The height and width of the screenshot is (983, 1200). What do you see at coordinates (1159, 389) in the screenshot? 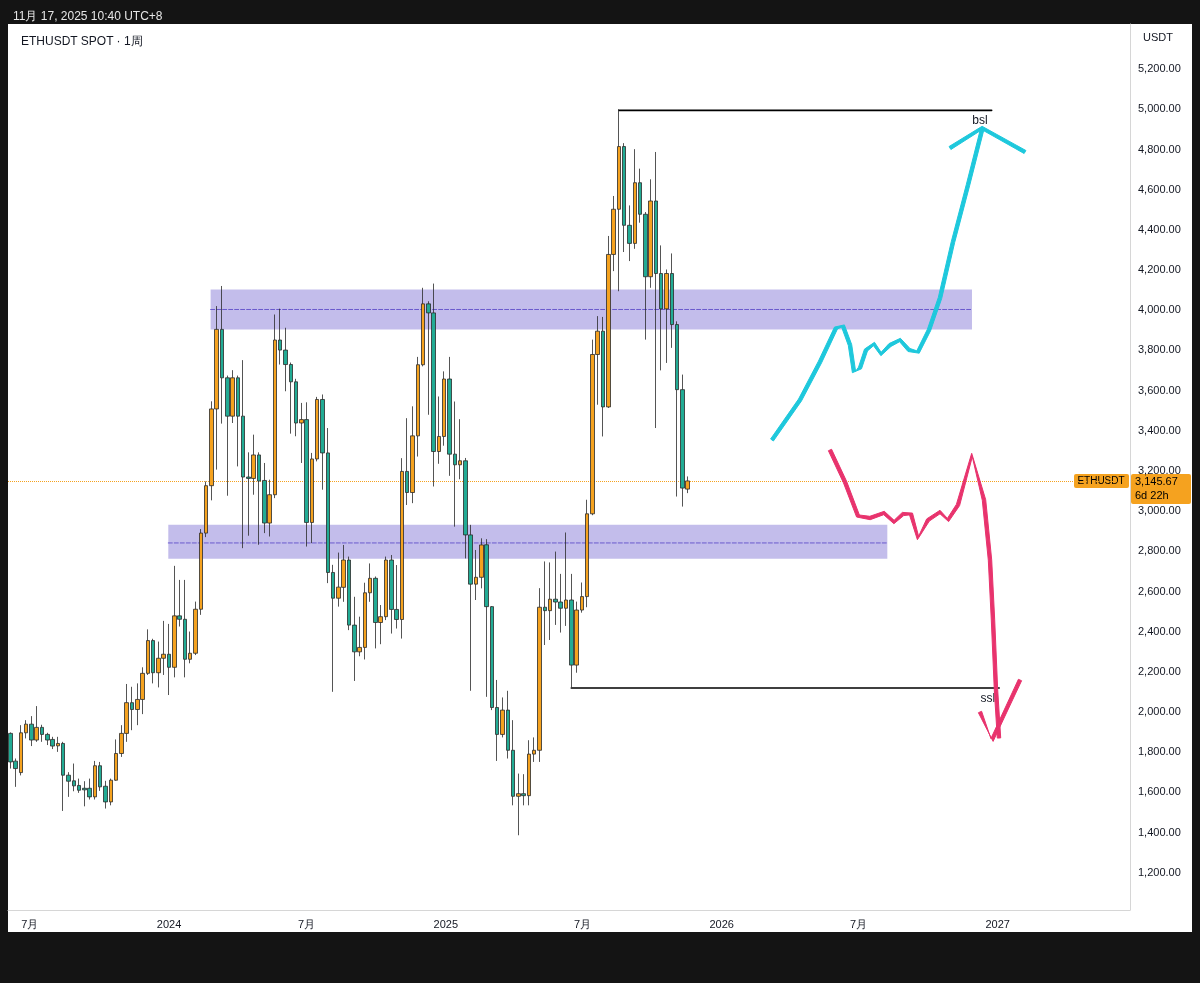
I see `y-tick-label: 3,600.00` at bounding box center [1159, 389].